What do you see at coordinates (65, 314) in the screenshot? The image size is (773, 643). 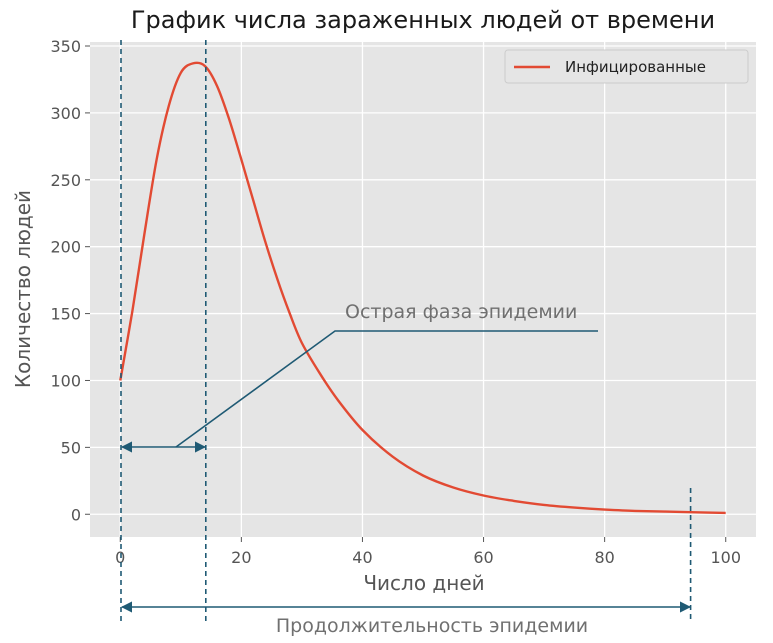 I see `y-tick-label: 150` at bounding box center [65, 314].